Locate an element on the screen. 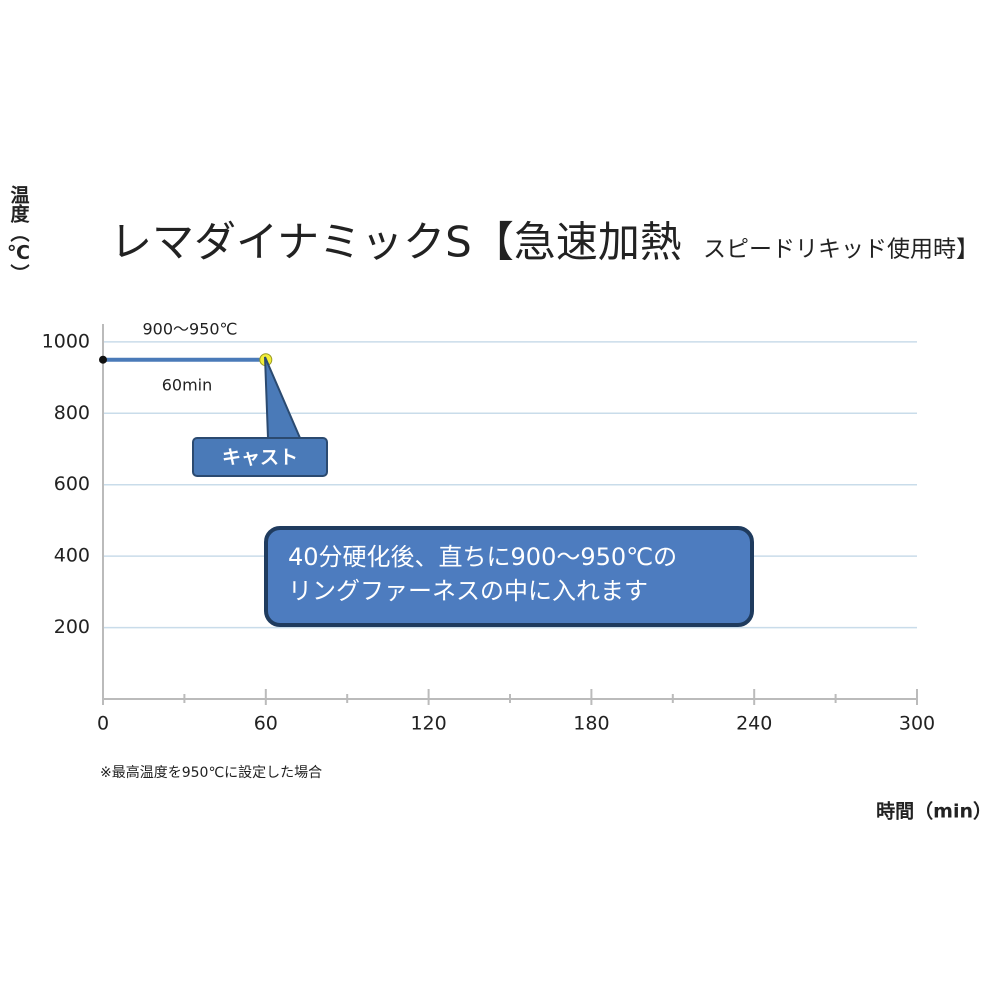 The width and height of the screenshot is (1000, 1000). x-tick-label: 180 is located at coordinates (591, 724).